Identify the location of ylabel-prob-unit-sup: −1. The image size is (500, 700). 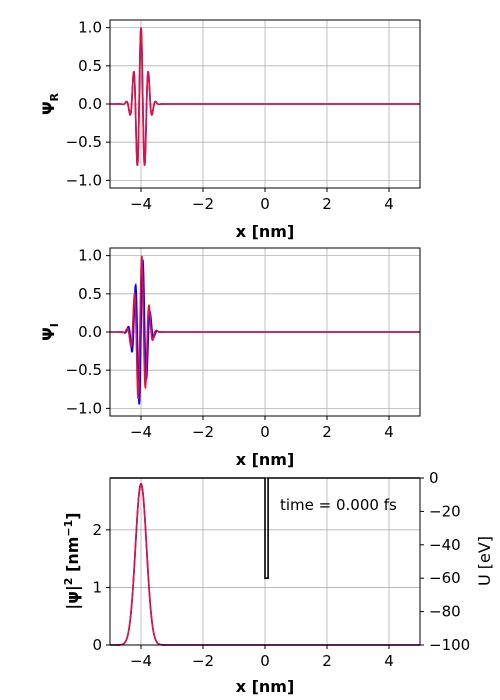
(68, 528).